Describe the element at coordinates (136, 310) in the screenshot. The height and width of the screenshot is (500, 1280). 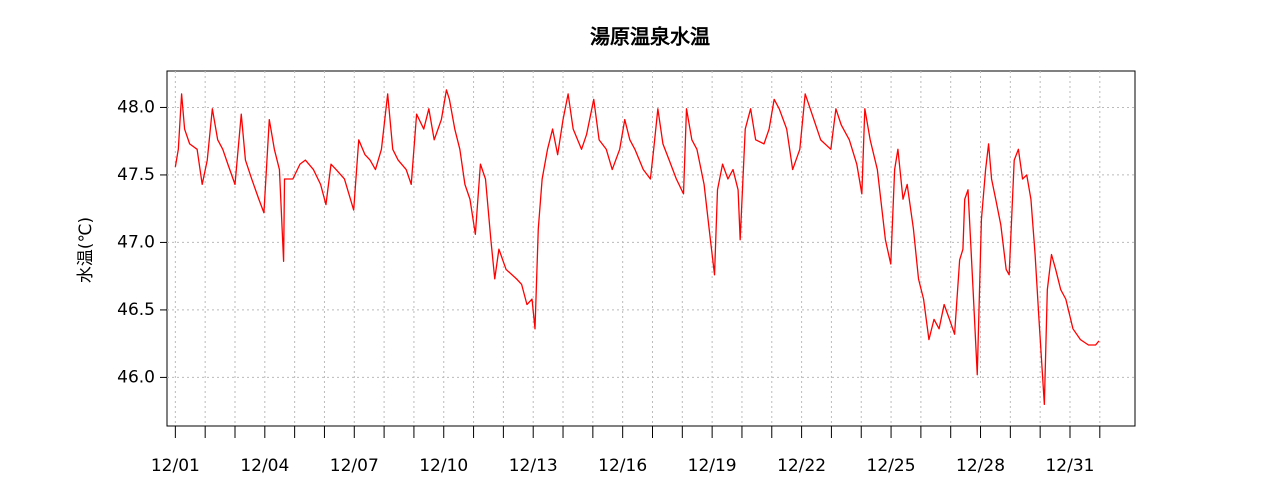
I see `y-tick-label: 46.5` at that location.